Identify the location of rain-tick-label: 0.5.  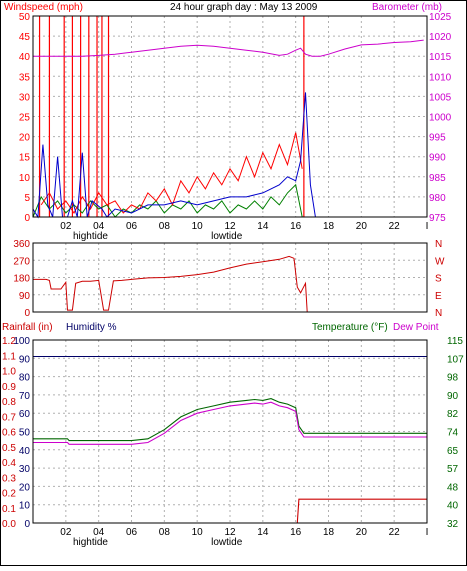
(9, 448).